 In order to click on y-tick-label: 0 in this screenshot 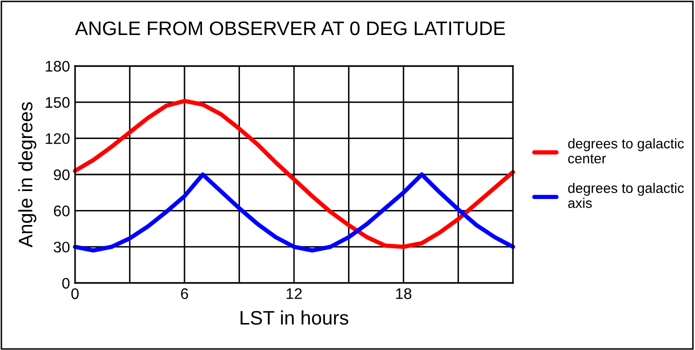, I will do `click(66, 283)`.